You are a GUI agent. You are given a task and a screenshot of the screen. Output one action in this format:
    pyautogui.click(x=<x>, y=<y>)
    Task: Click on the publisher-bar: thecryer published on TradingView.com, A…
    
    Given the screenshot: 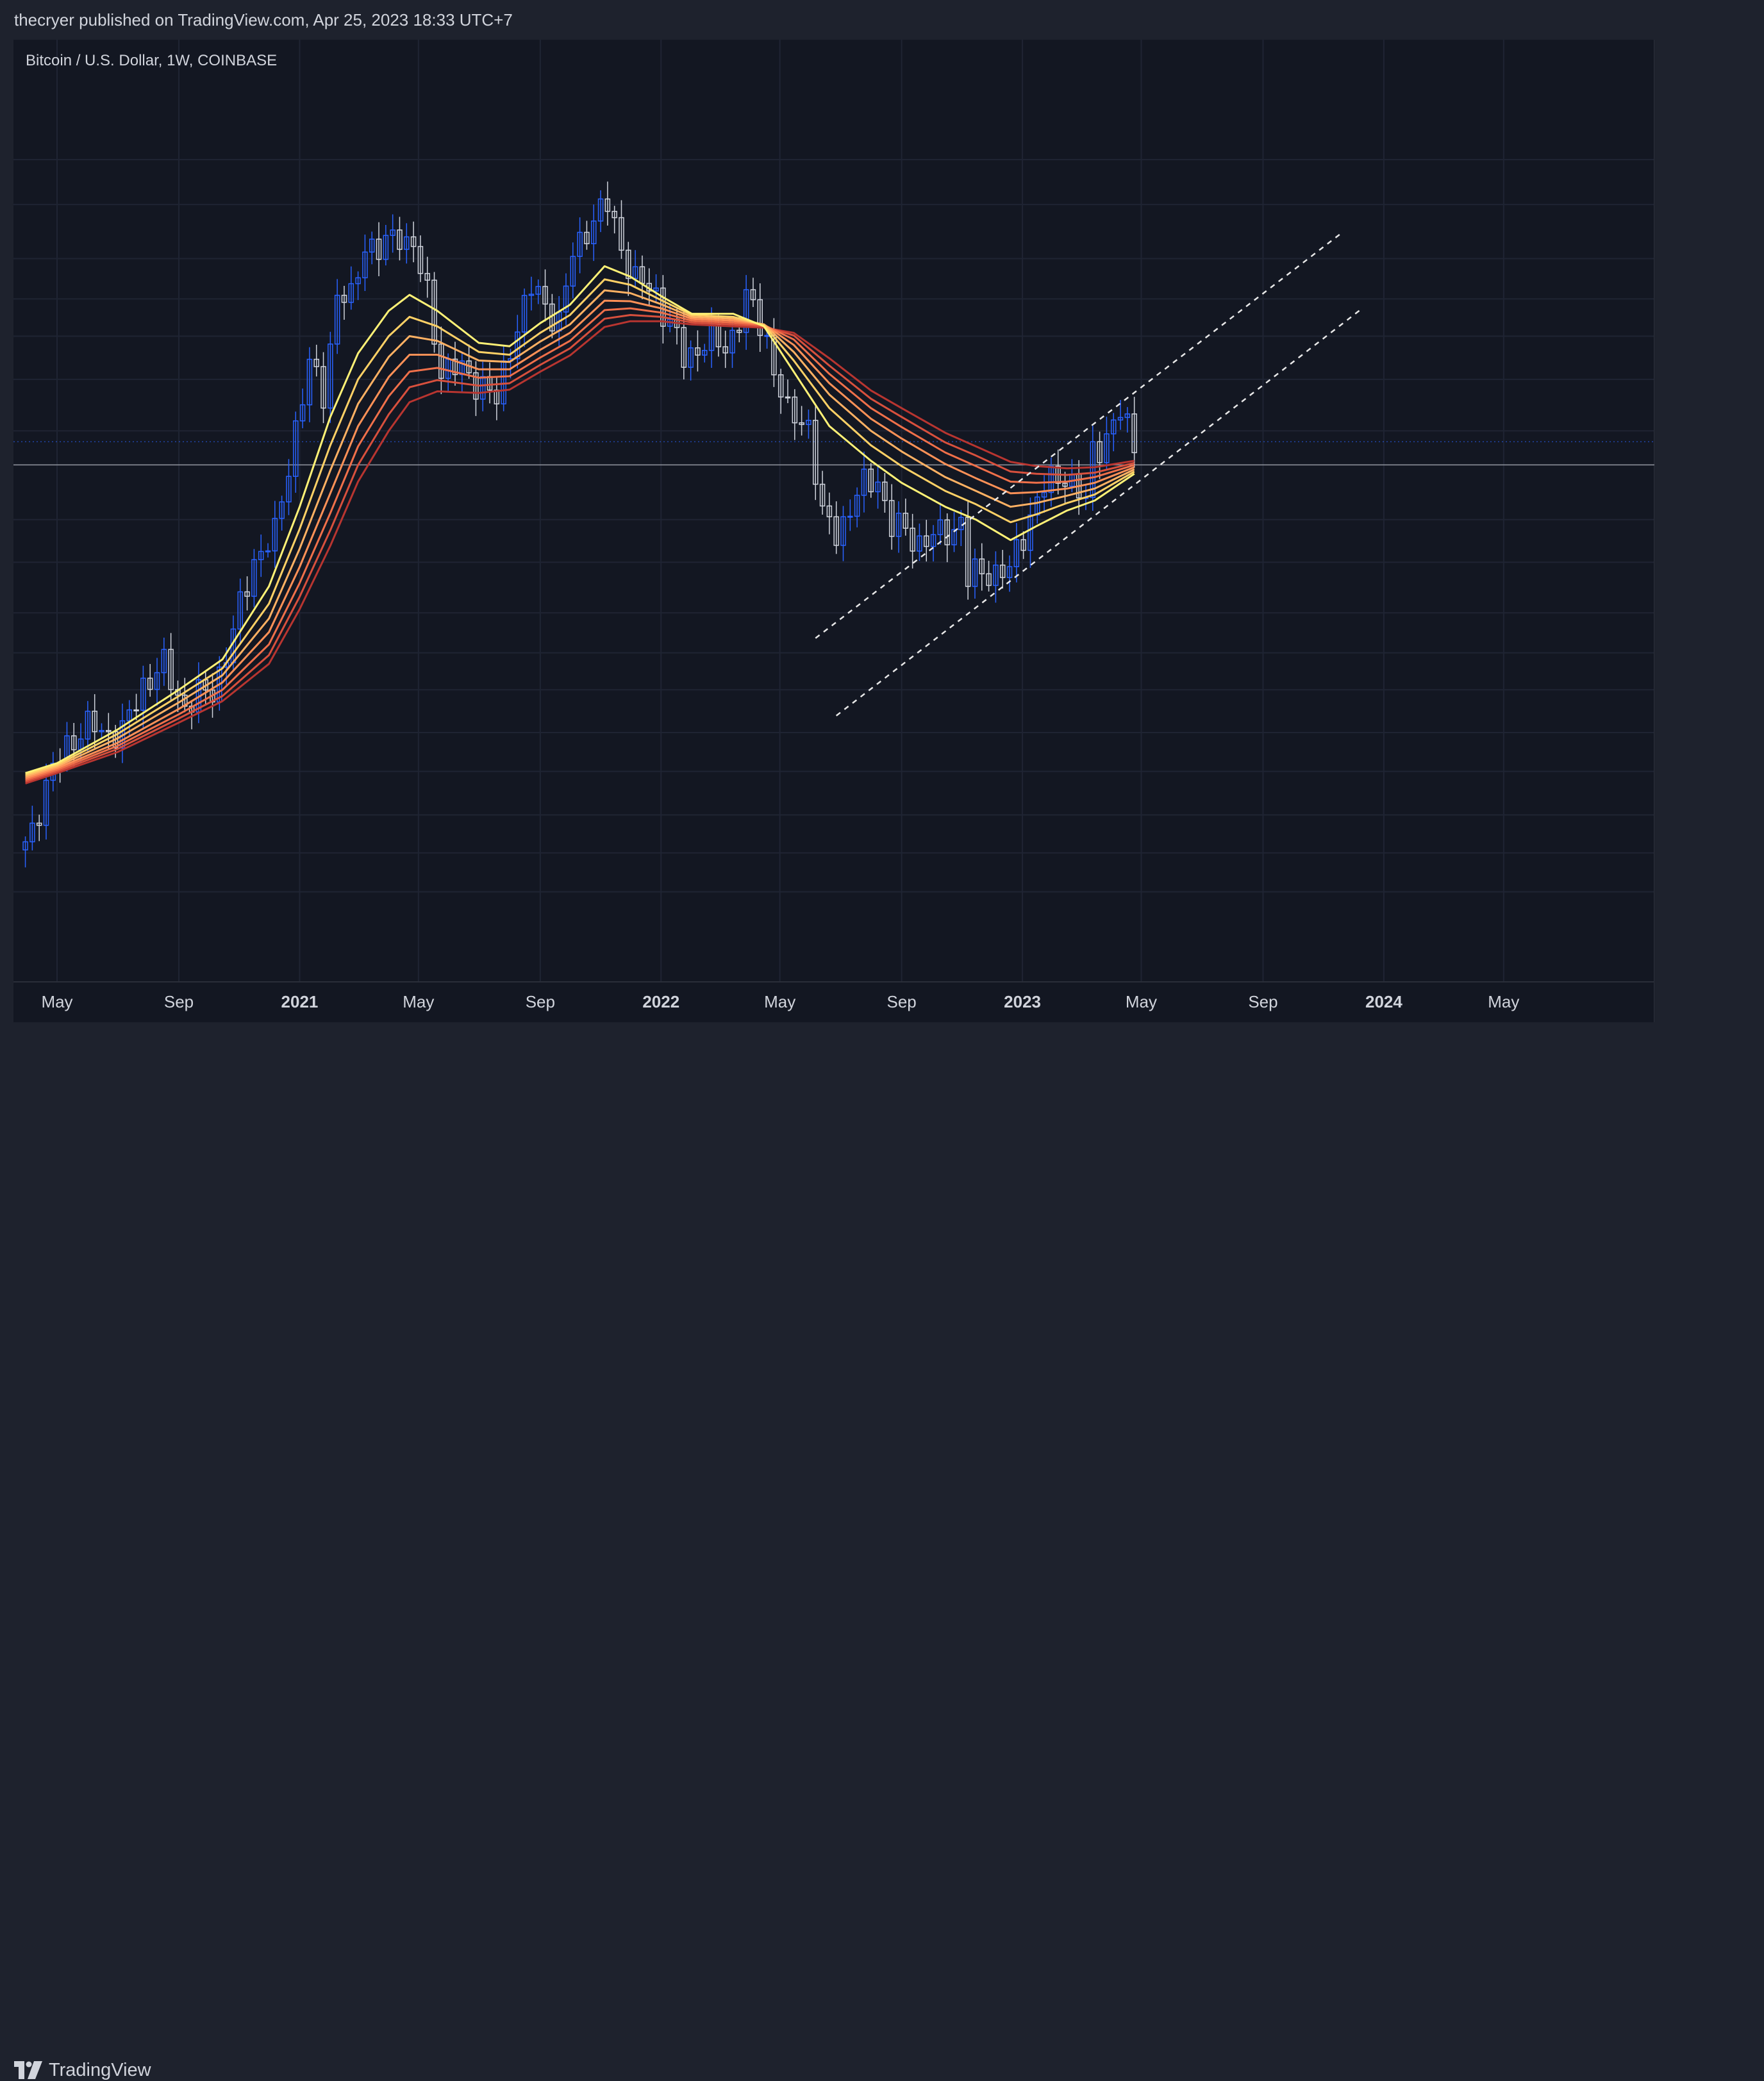 What is the action you would take?
    pyautogui.click(x=882, y=20)
    